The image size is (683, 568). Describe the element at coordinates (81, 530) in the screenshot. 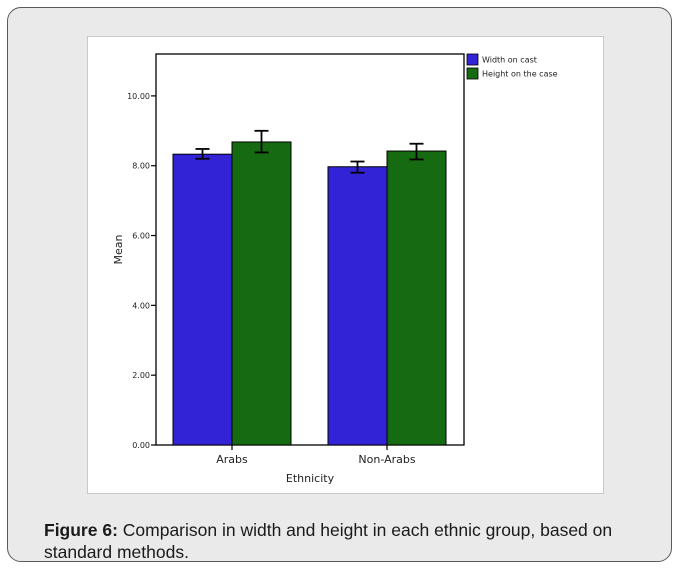

I see `caption-label: Figure 6:` at that location.